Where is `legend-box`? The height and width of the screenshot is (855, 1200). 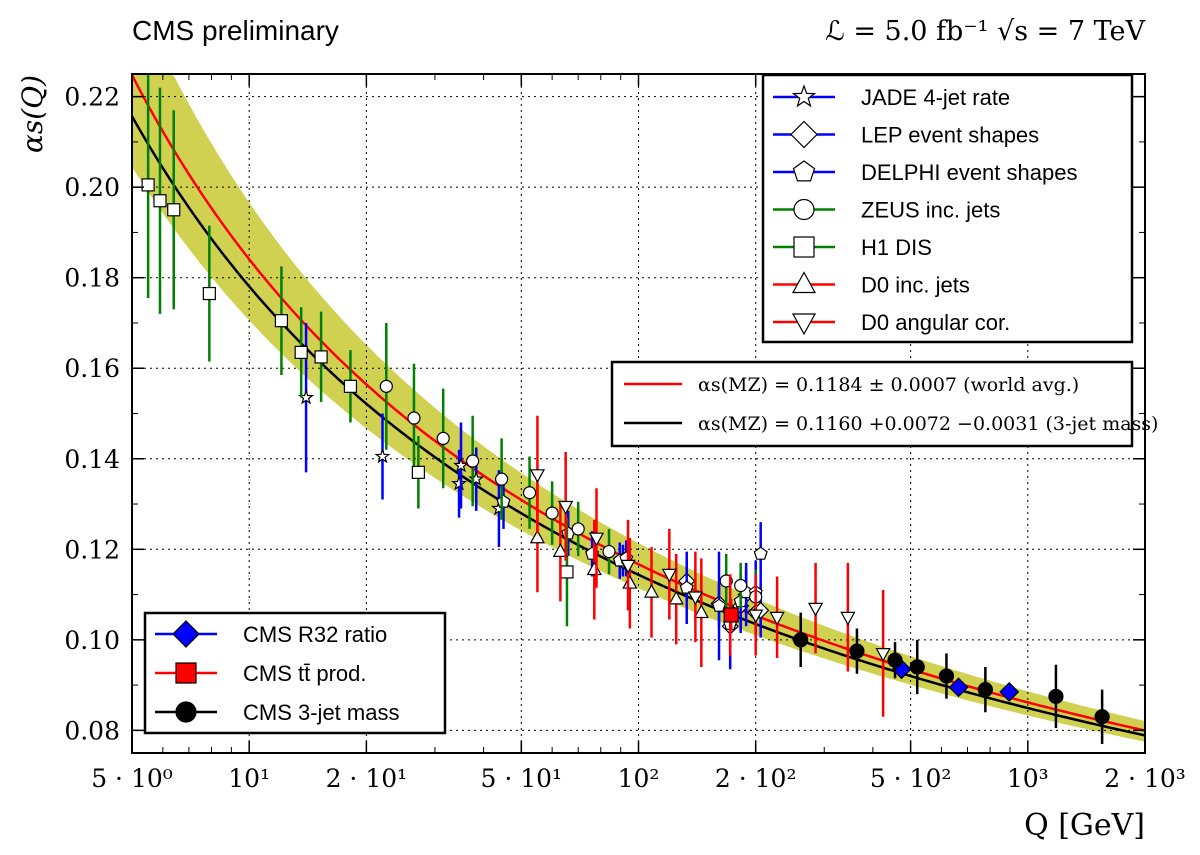
legend-box is located at coordinates (872, 404).